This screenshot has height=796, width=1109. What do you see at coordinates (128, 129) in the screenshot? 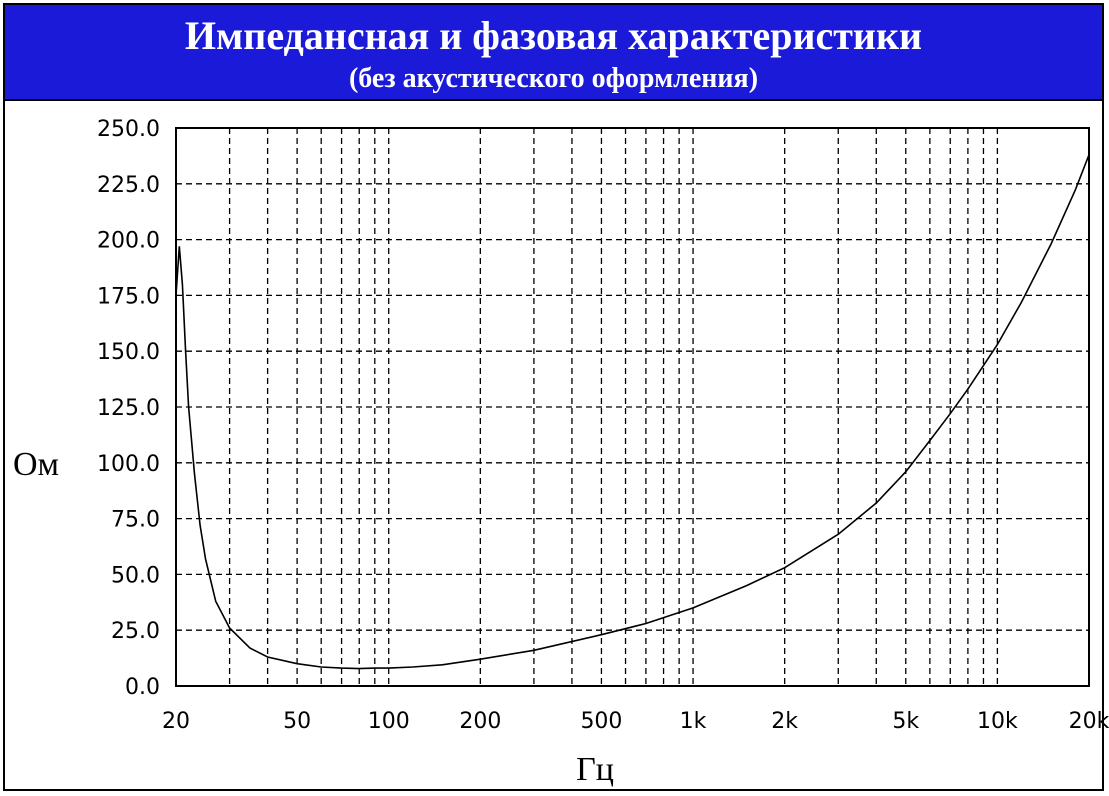
I see `y-tick-label: 250.0` at bounding box center [128, 129].